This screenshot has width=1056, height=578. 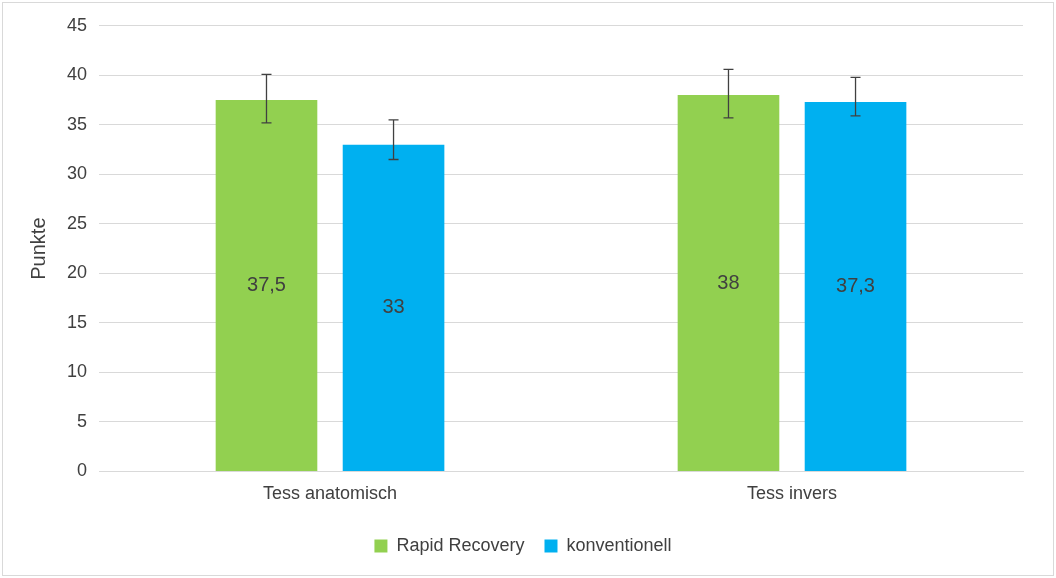 What do you see at coordinates (77, 24) in the screenshot?
I see `y-tick-label: 45` at bounding box center [77, 24].